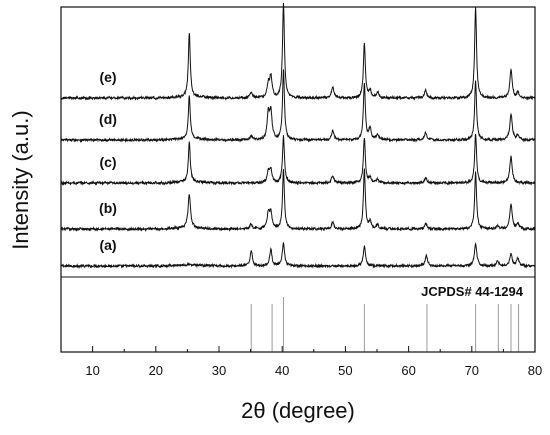  What do you see at coordinates (472, 291) in the screenshot?
I see `reference-label: JCPDS# 44-1294` at bounding box center [472, 291].